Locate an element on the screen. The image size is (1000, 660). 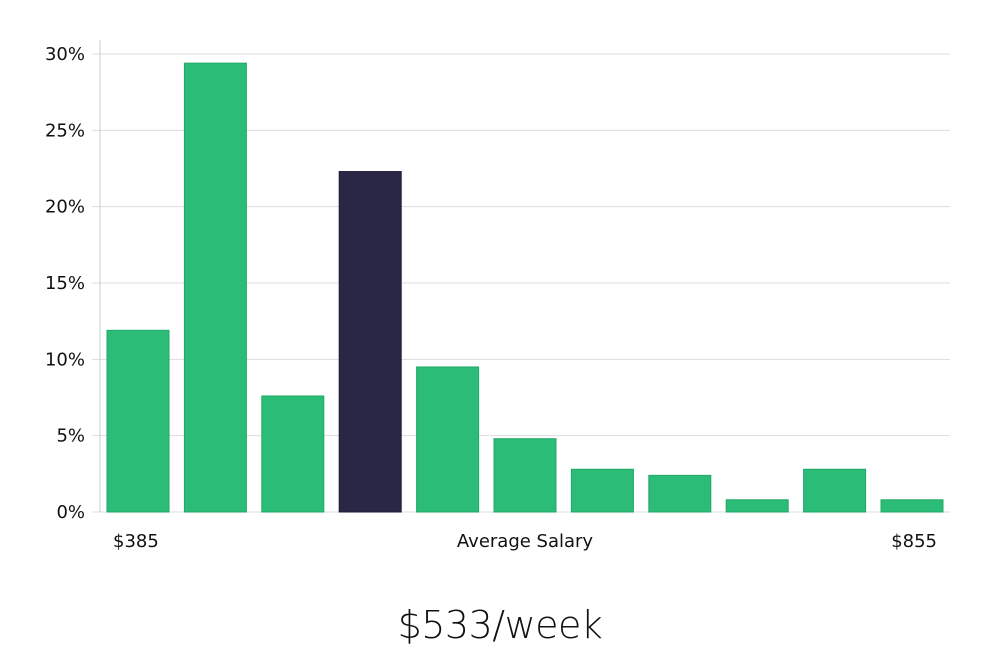
y-tick-label: 30% is located at coordinates (65, 54).